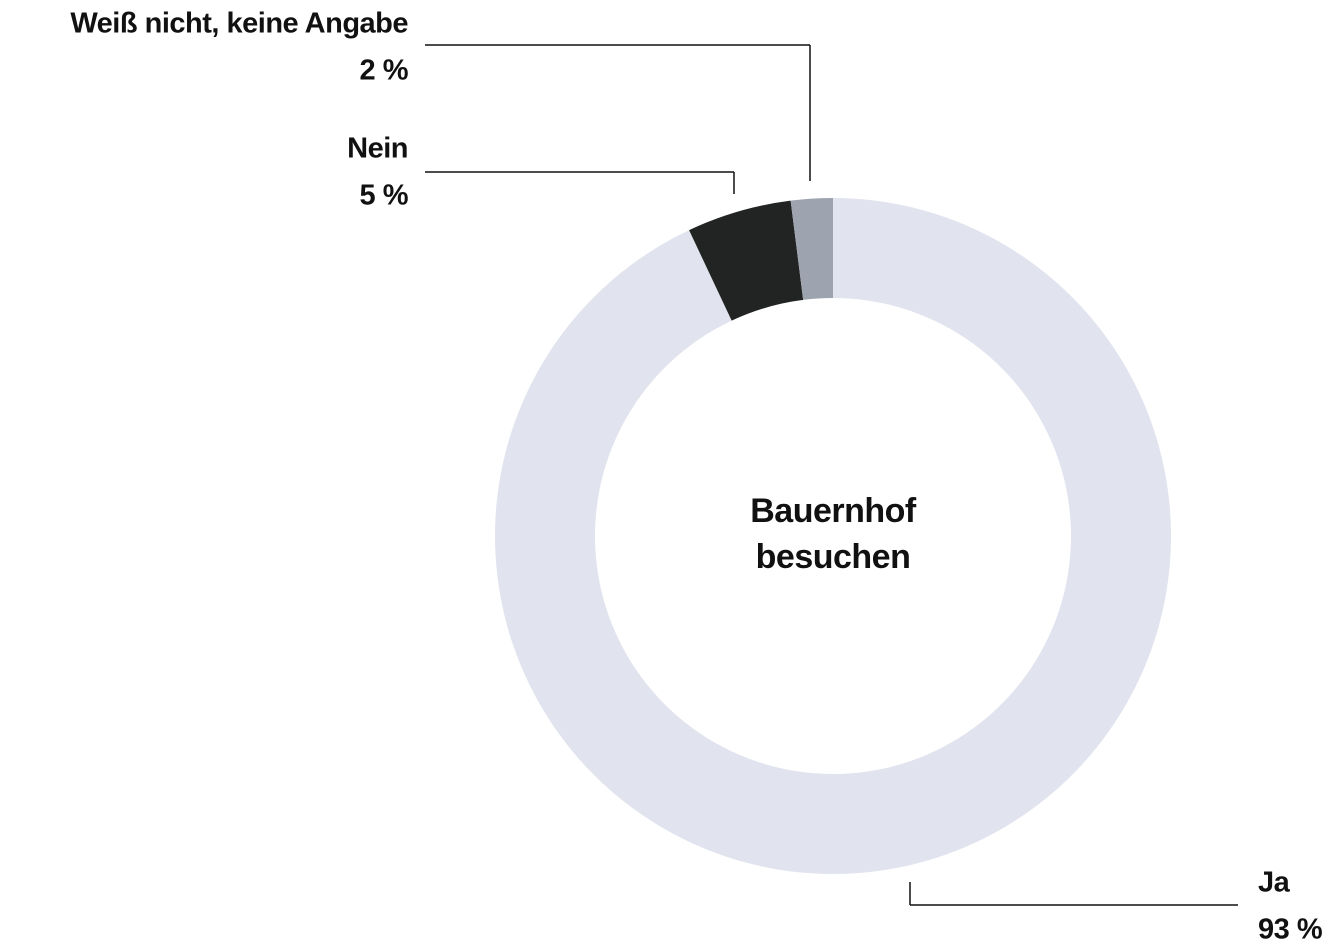 This screenshot has height=946, width=1340. What do you see at coordinates (384, 196) in the screenshot?
I see `value-label: 5 %` at bounding box center [384, 196].